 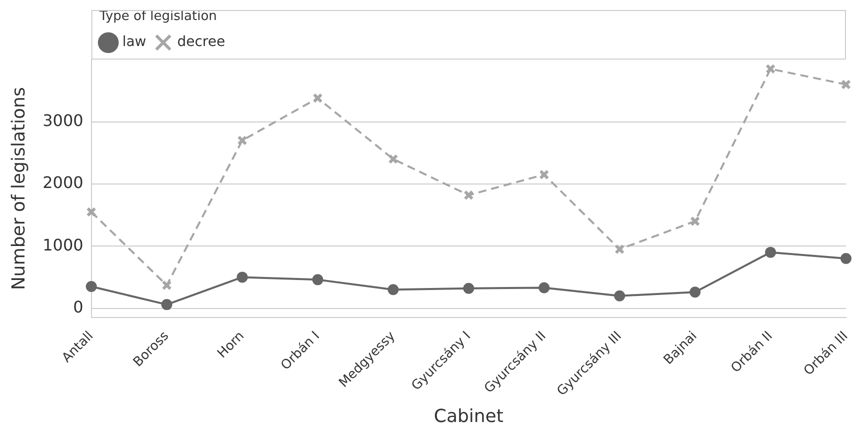 I want to click on y-tick-label: 2000, so click(x=63, y=182).